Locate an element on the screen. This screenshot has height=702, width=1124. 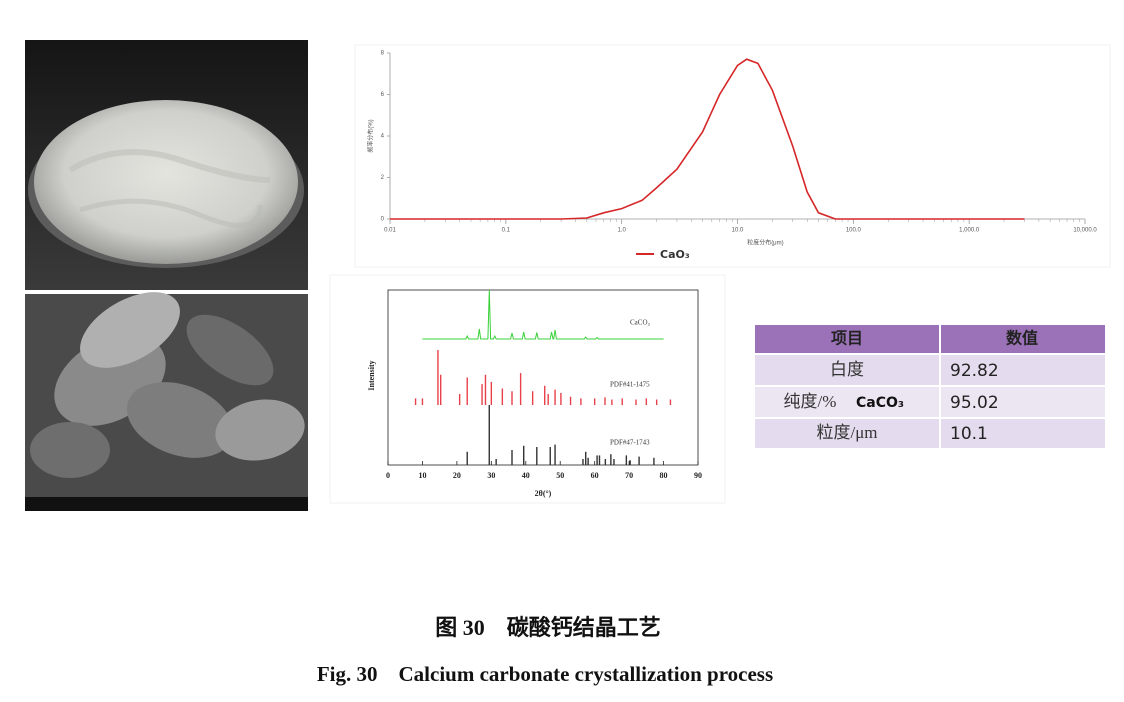
sem-image is located at coordinates (166, 401).